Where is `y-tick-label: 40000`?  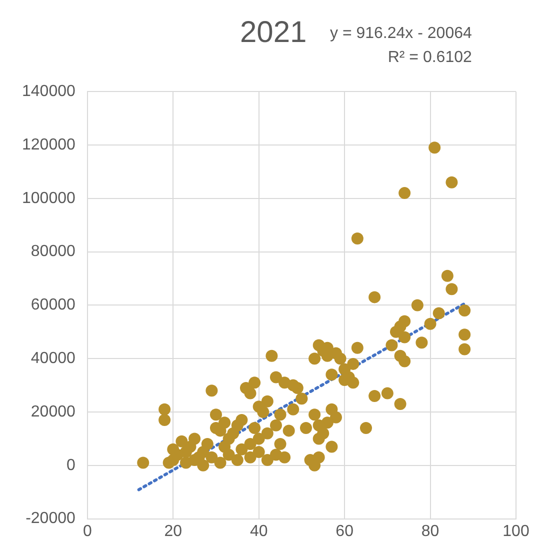 y-tick-label: 40000 is located at coordinates (53, 359).